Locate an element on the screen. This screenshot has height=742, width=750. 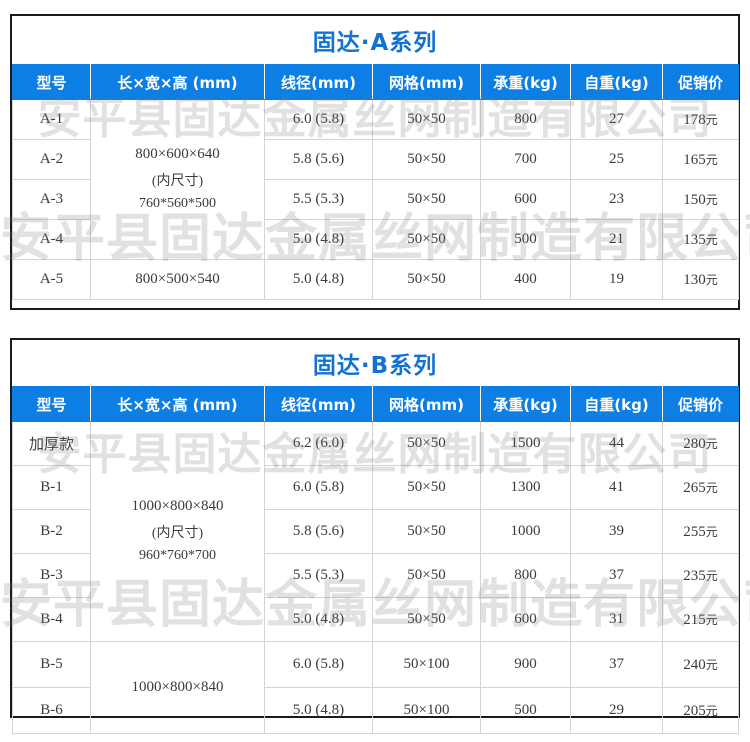
series-a-title-bar: 固达·A系列 is located at coordinates (375, 40).